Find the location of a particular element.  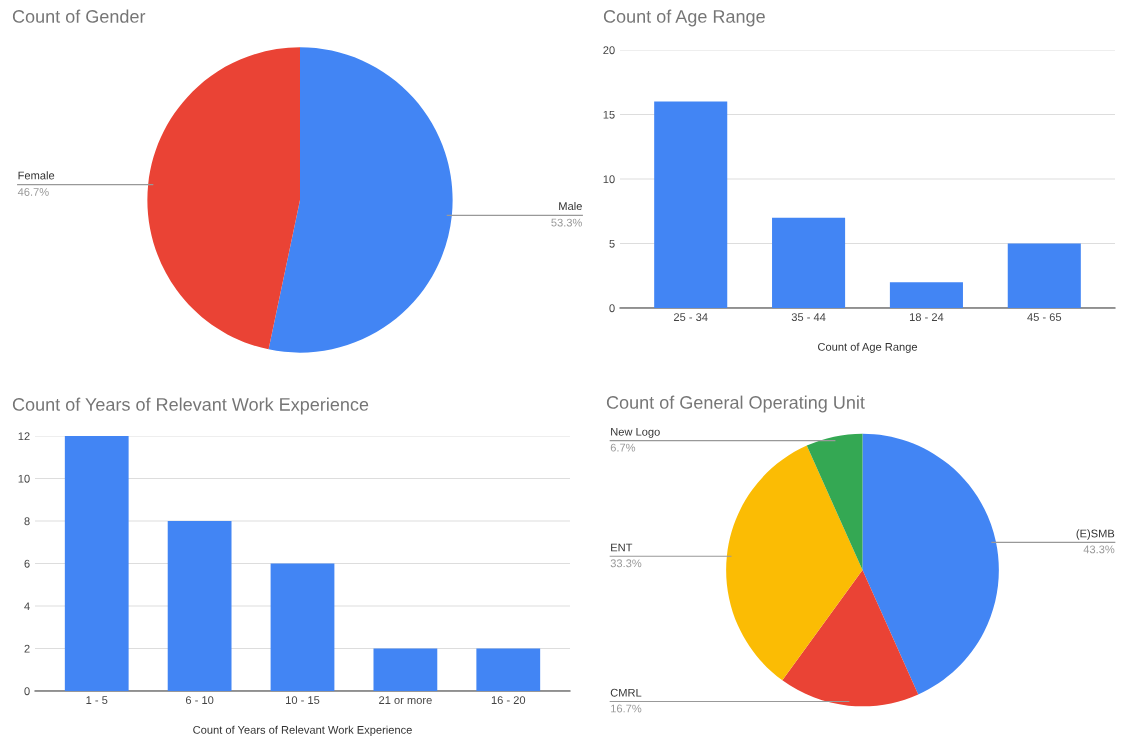

slice-label: CMRL is located at coordinates (626, 692).